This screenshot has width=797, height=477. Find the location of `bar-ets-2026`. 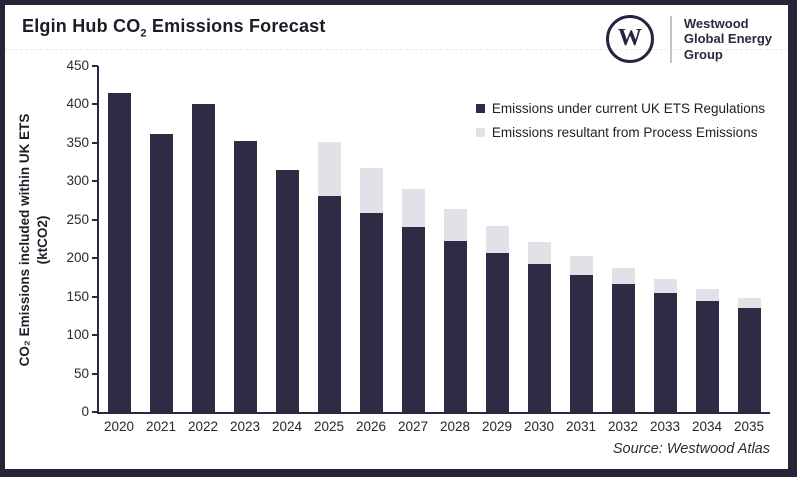

bar-ets-2026 is located at coordinates (371, 312).